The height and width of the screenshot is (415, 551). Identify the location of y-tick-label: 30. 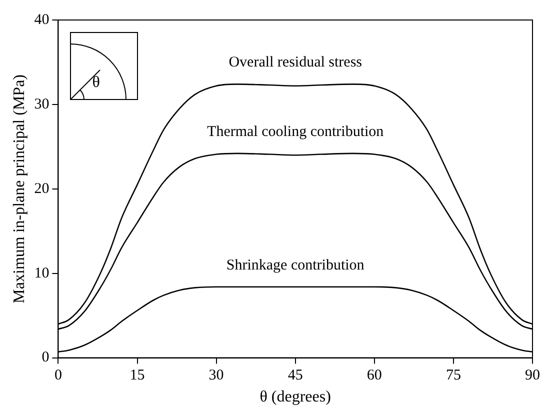
(42, 104).